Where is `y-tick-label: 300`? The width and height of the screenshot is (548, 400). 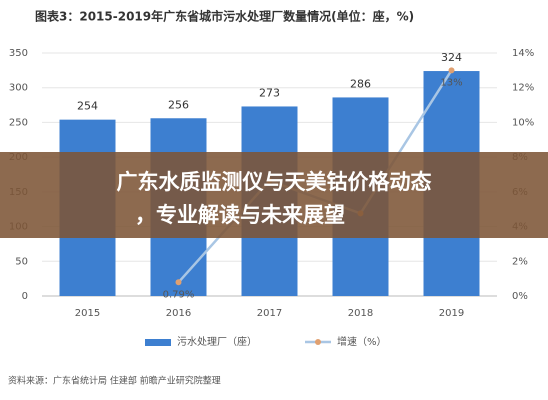
y-tick-label: 300 is located at coordinates (18, 88).